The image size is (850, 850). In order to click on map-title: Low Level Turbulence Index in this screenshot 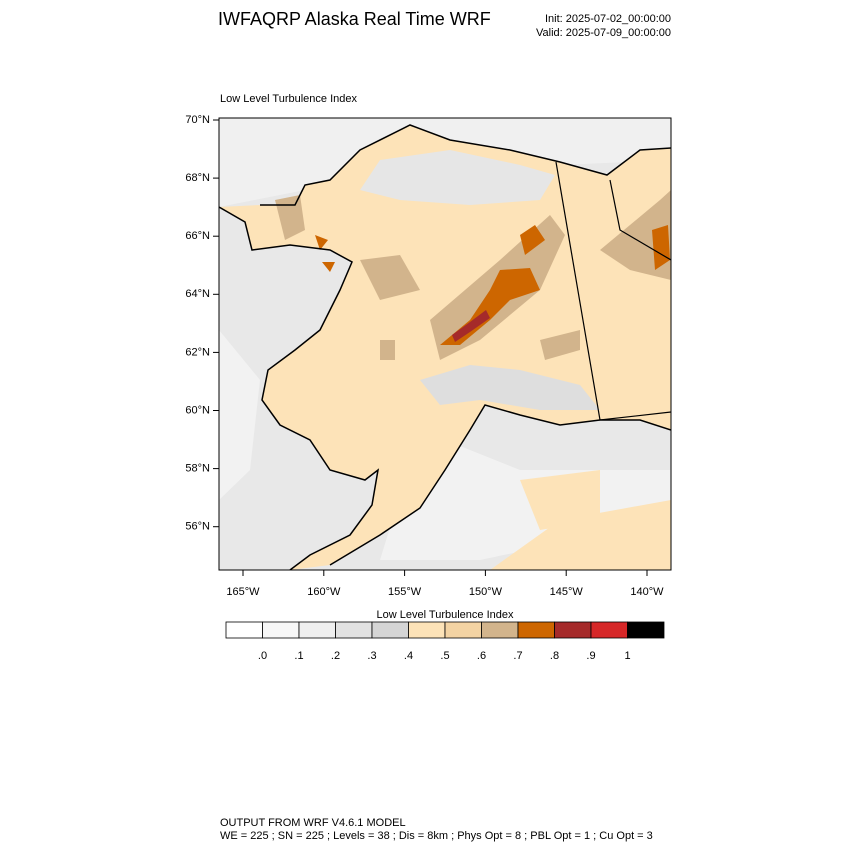, I will do `click(288, 99)`.